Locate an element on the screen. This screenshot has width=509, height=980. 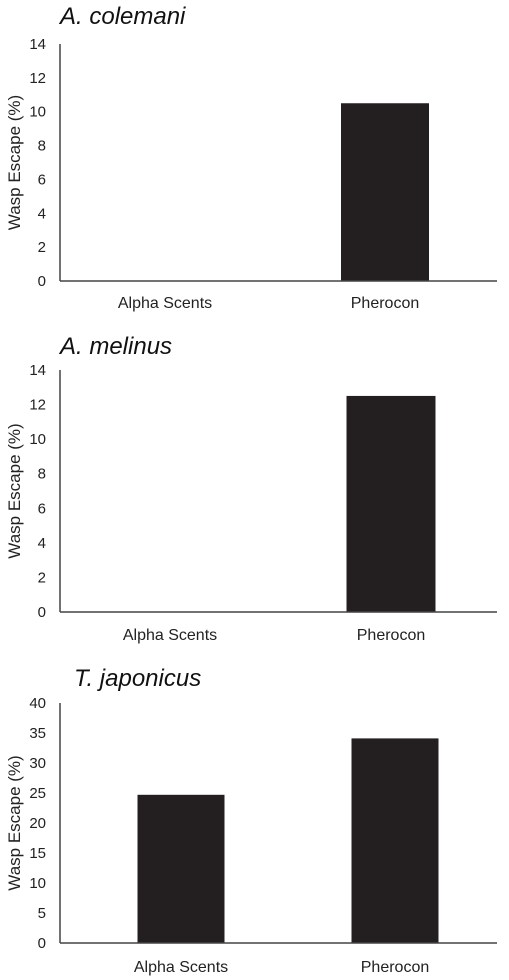
chart-title: A. colemani is located at coordinates (122, 16).